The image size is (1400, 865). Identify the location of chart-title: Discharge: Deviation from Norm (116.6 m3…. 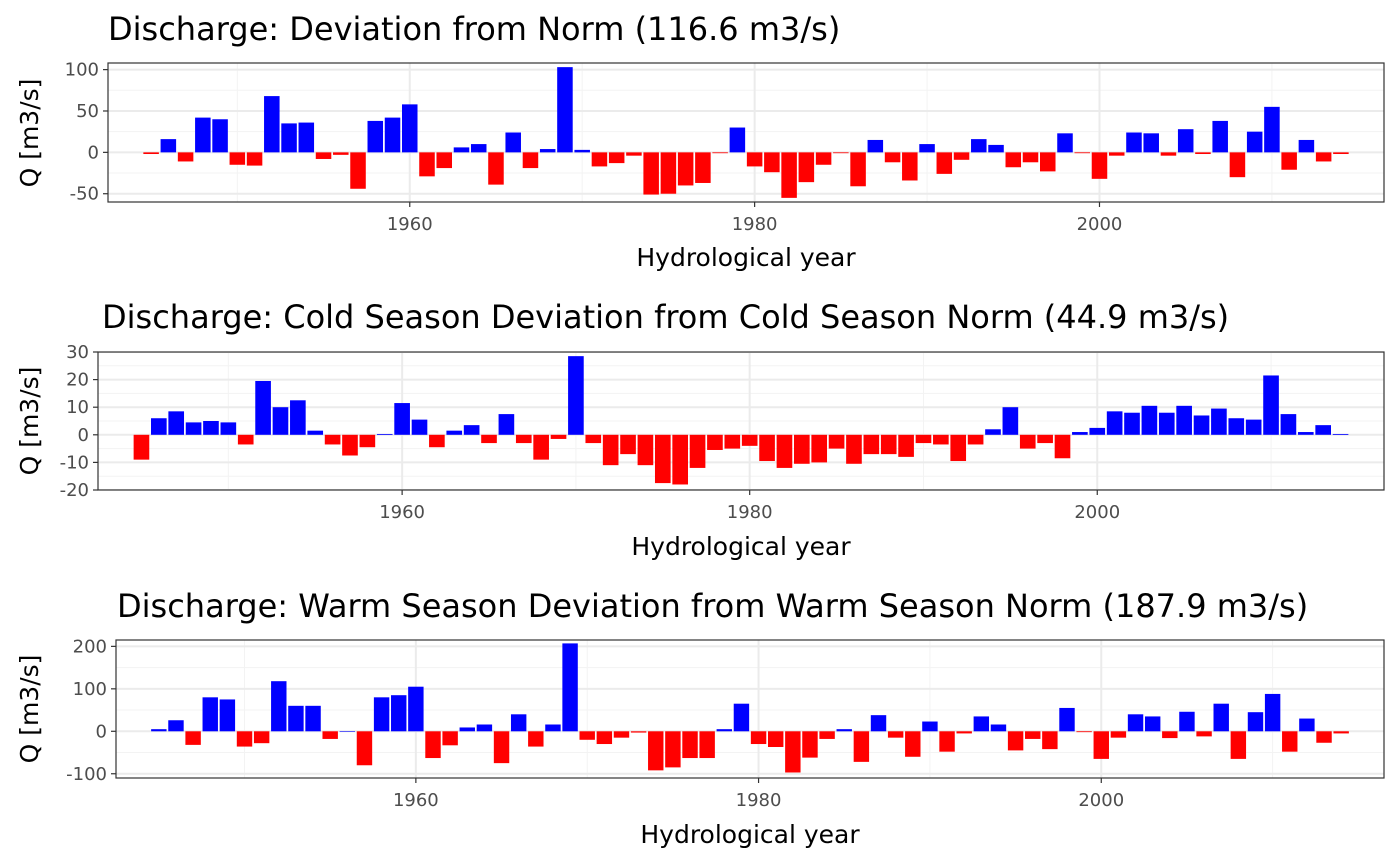
(474, 29).